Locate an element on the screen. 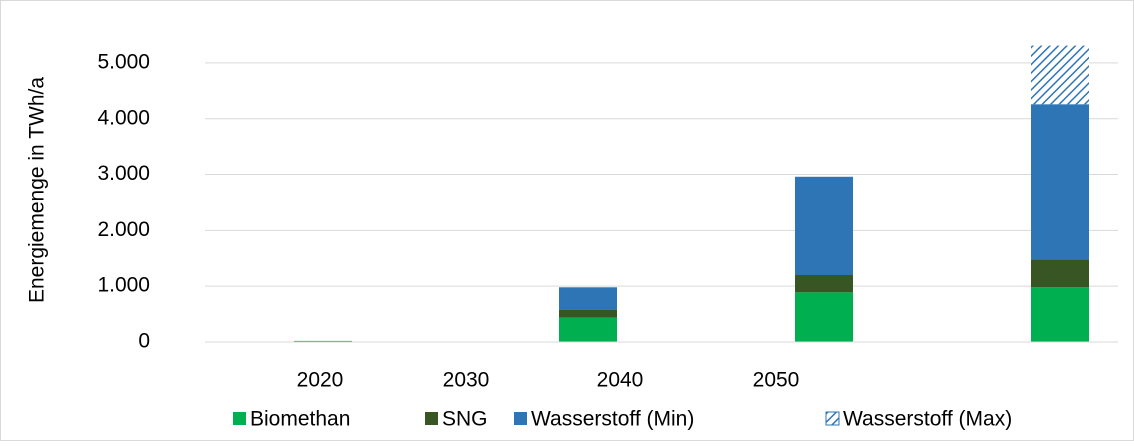  legend-label: Wasserstoff (Max) is located at coordinates (927, 419).